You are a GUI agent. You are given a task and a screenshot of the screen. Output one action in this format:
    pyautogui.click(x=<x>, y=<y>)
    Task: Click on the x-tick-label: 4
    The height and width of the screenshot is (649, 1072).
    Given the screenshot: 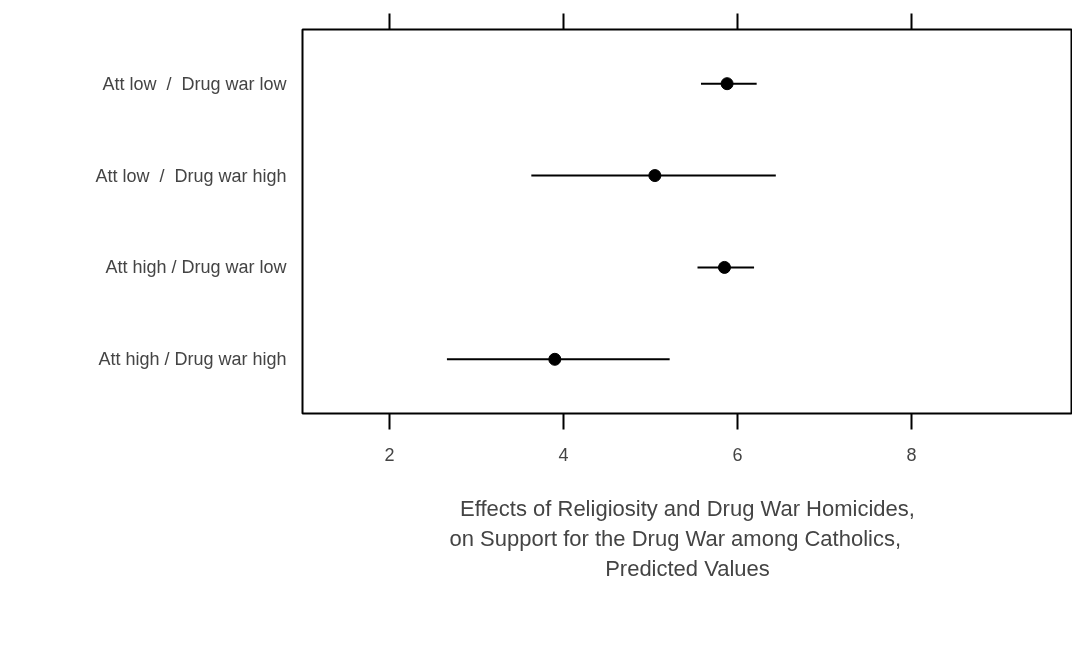 What is the action you would take?
    pyautogui.click(x=563, y=454)
    